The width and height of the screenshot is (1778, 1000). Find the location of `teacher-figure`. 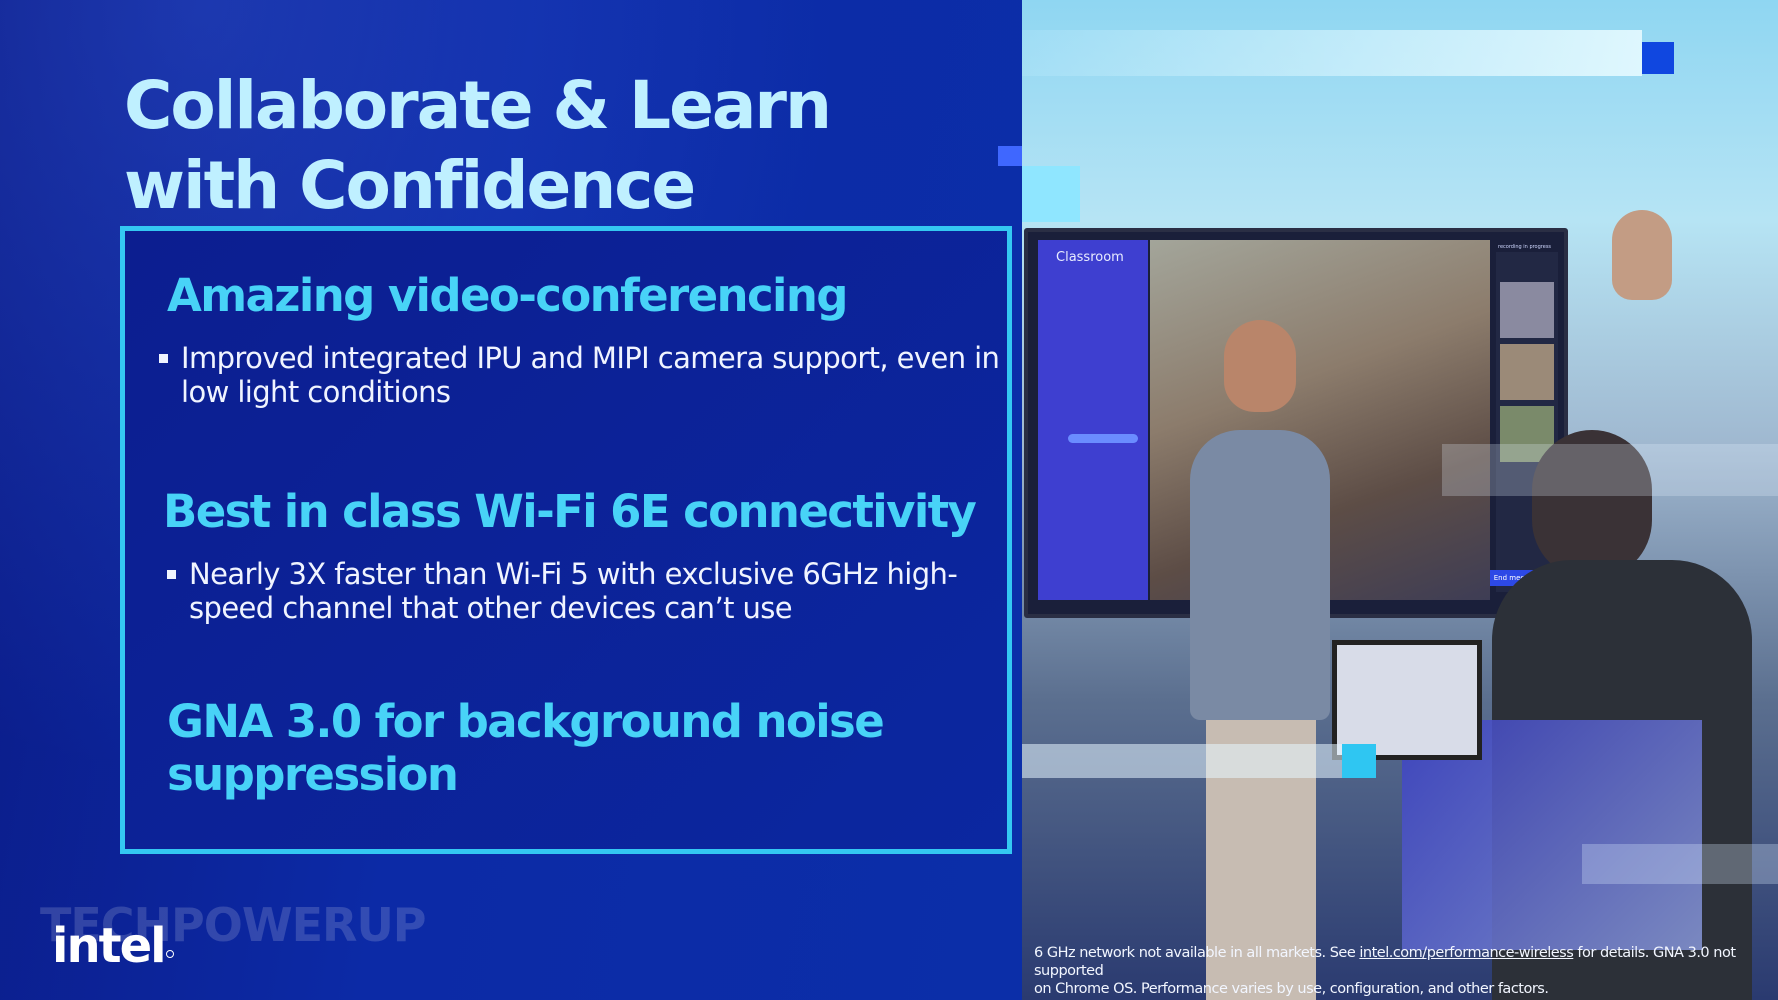

teacher-figure is located at coordinates (1257, 657).